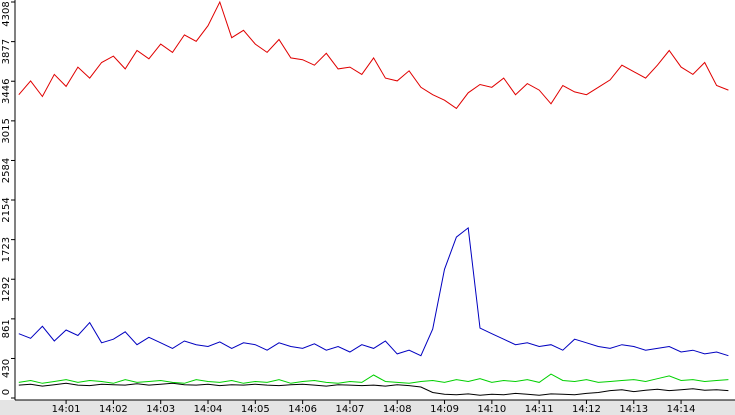 This screenshot has height=415, width=735. I want to click on x-tick-label: 14:04, so click(208, 409).